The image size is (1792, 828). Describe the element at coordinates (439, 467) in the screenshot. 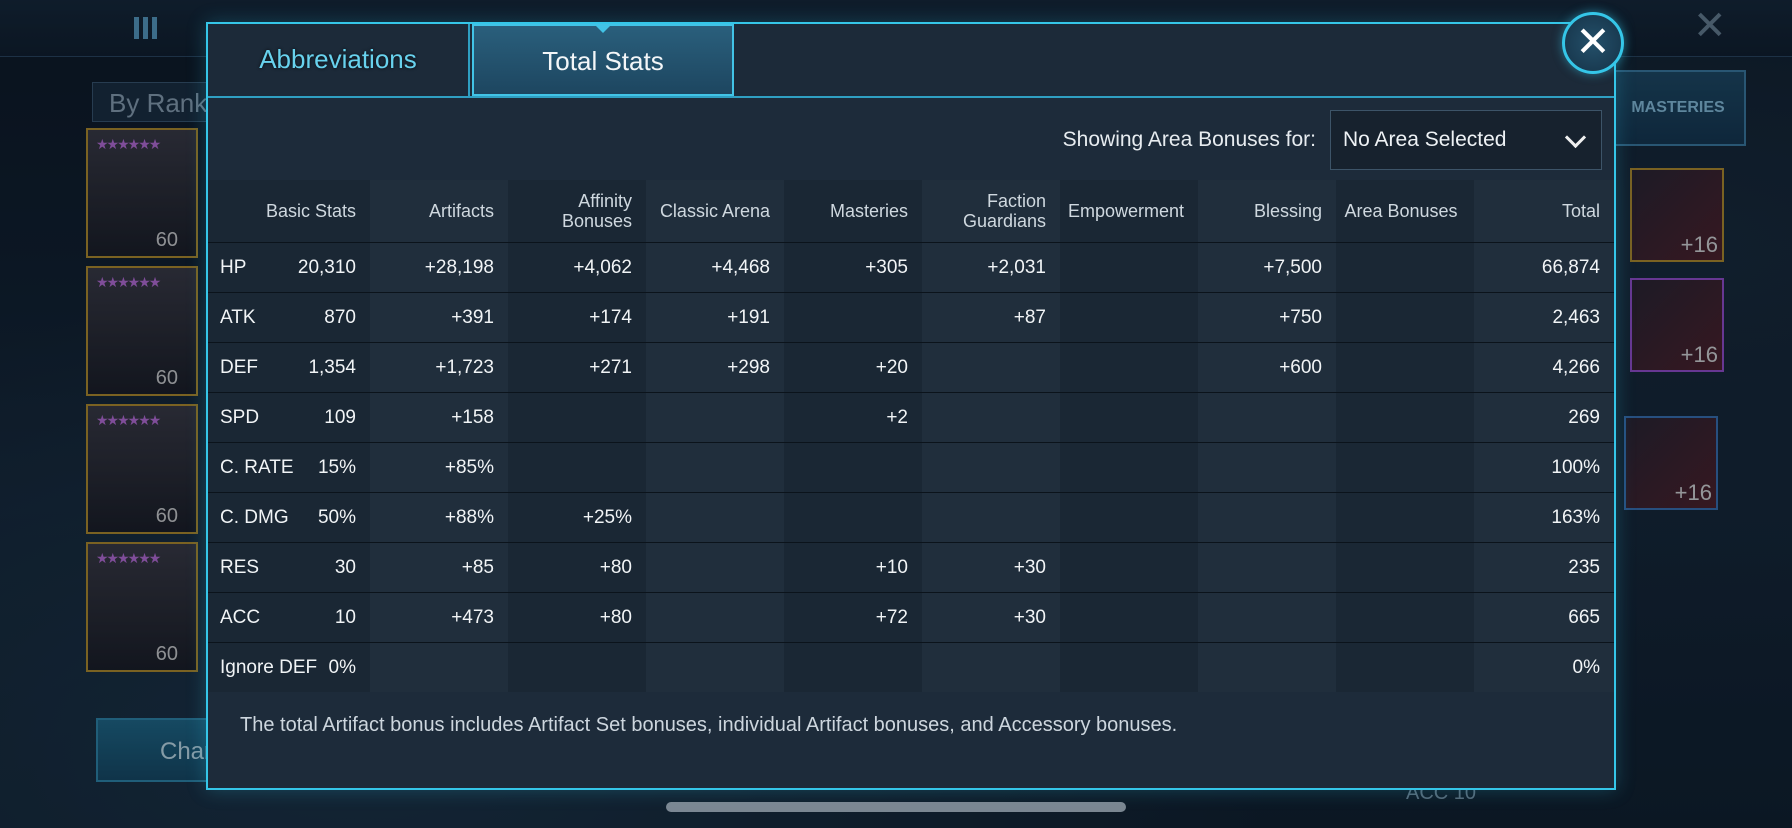

I see `artifacts-cell: +85%` at that location.